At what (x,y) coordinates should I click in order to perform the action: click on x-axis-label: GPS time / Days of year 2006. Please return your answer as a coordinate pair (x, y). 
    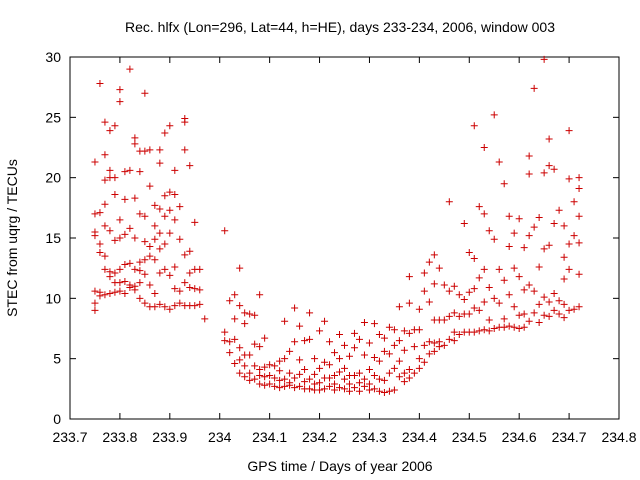
    Looking at the image, I should click on (339, 466).